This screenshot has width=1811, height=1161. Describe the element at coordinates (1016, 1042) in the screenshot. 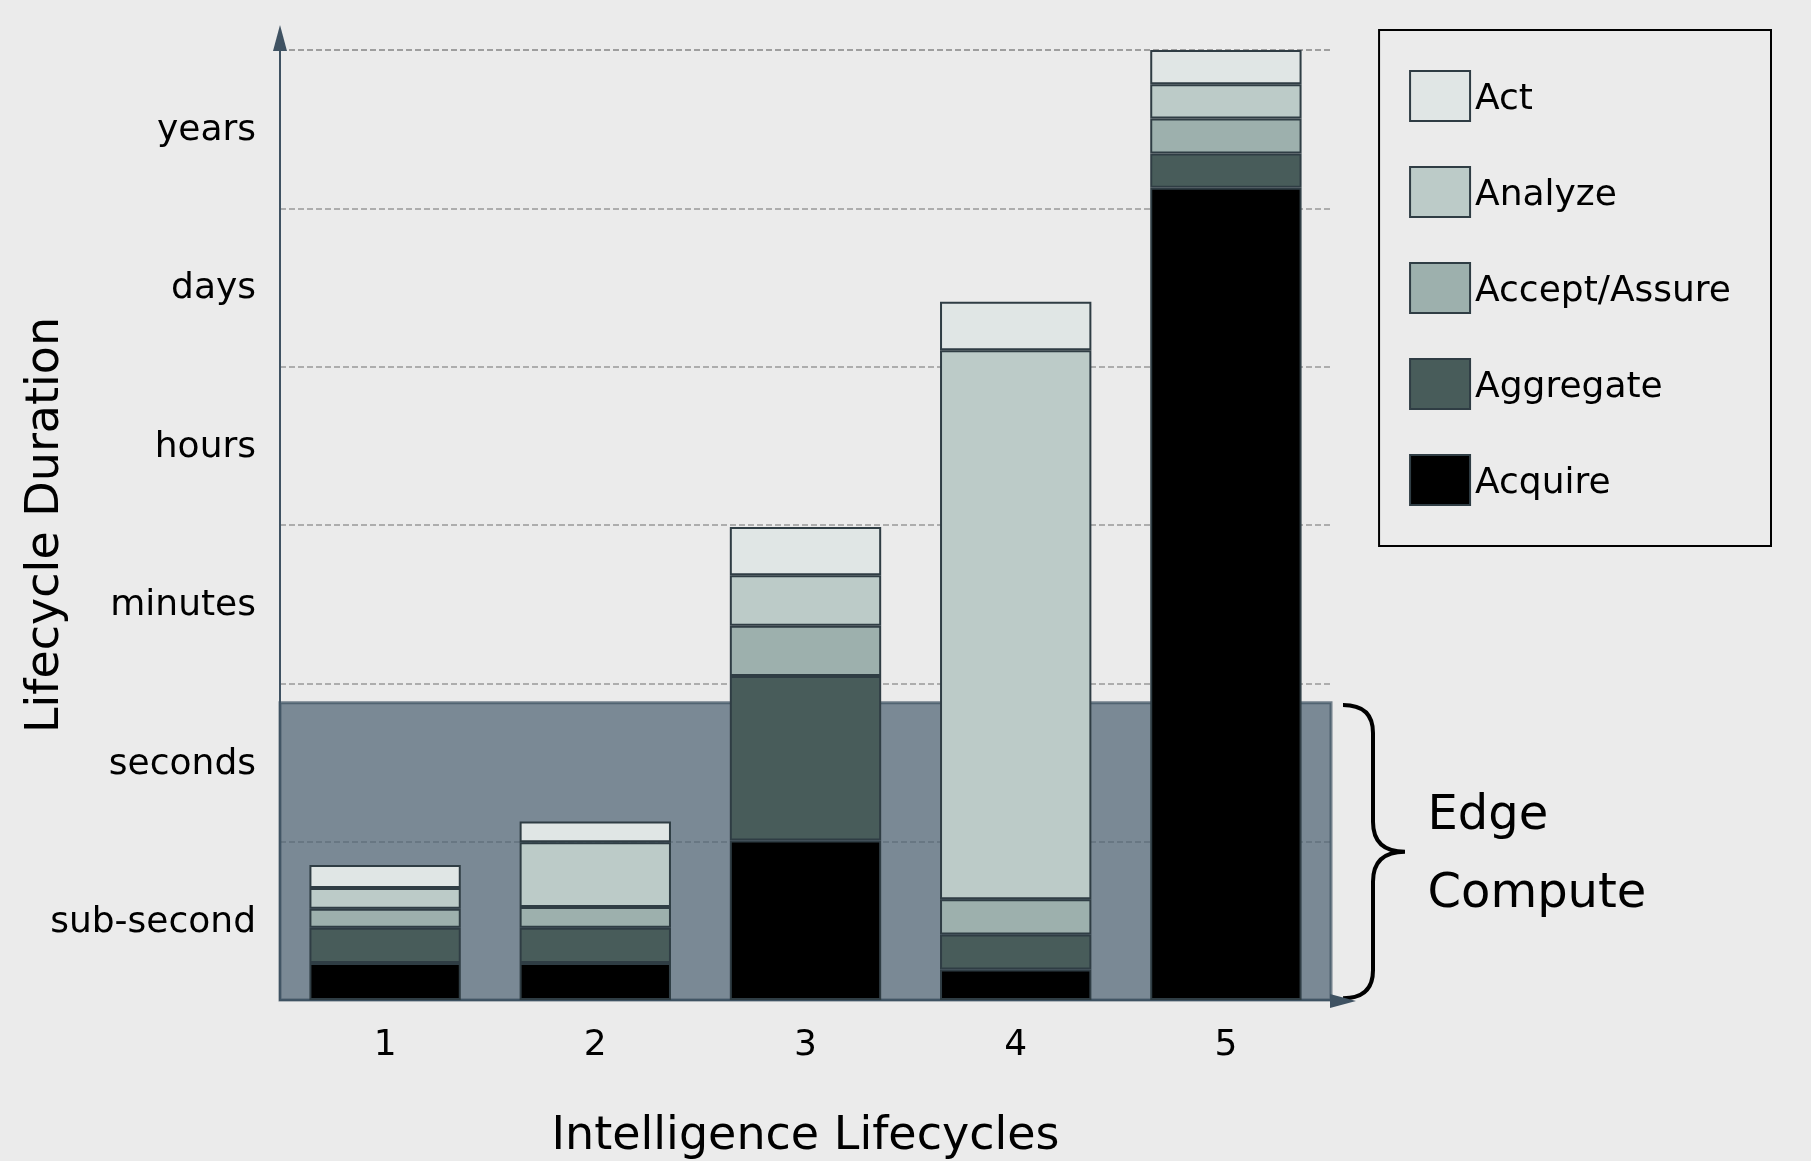

I see `x-tick-label: 4` at that location.